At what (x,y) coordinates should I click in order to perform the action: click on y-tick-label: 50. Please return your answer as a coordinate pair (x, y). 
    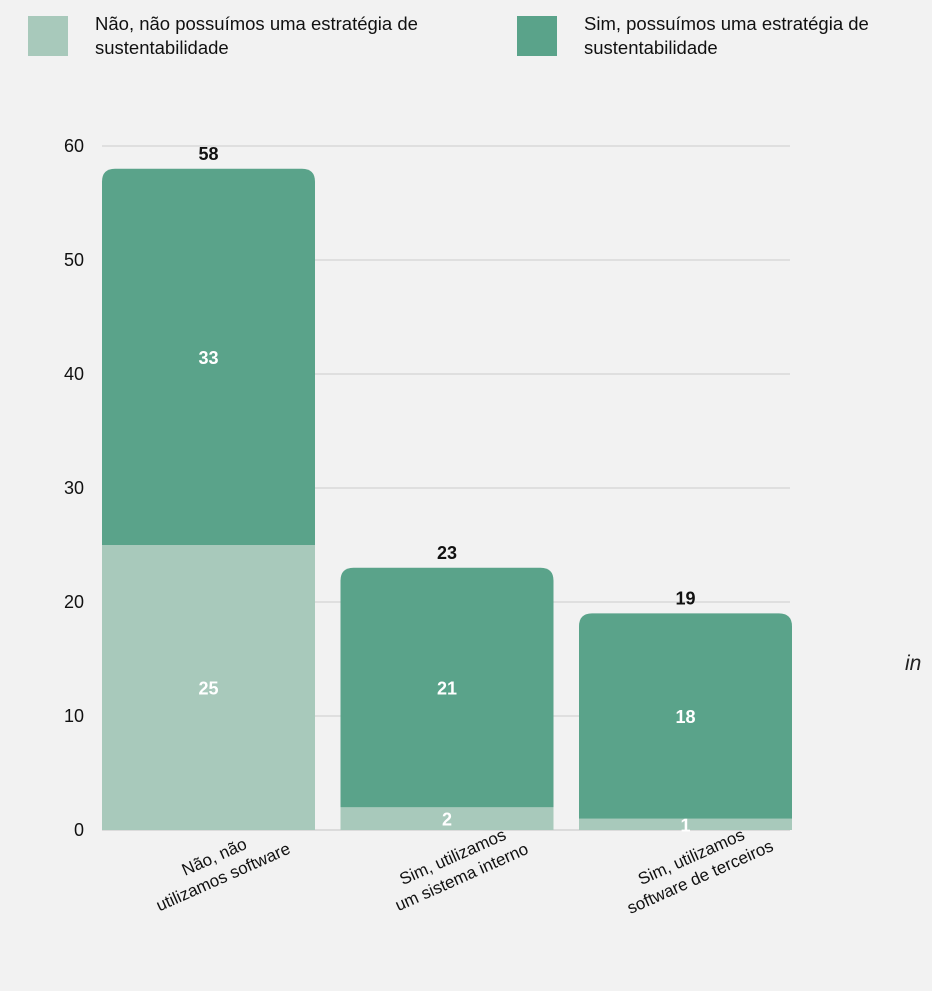
    Looking at the image, I should click on (74, 260).